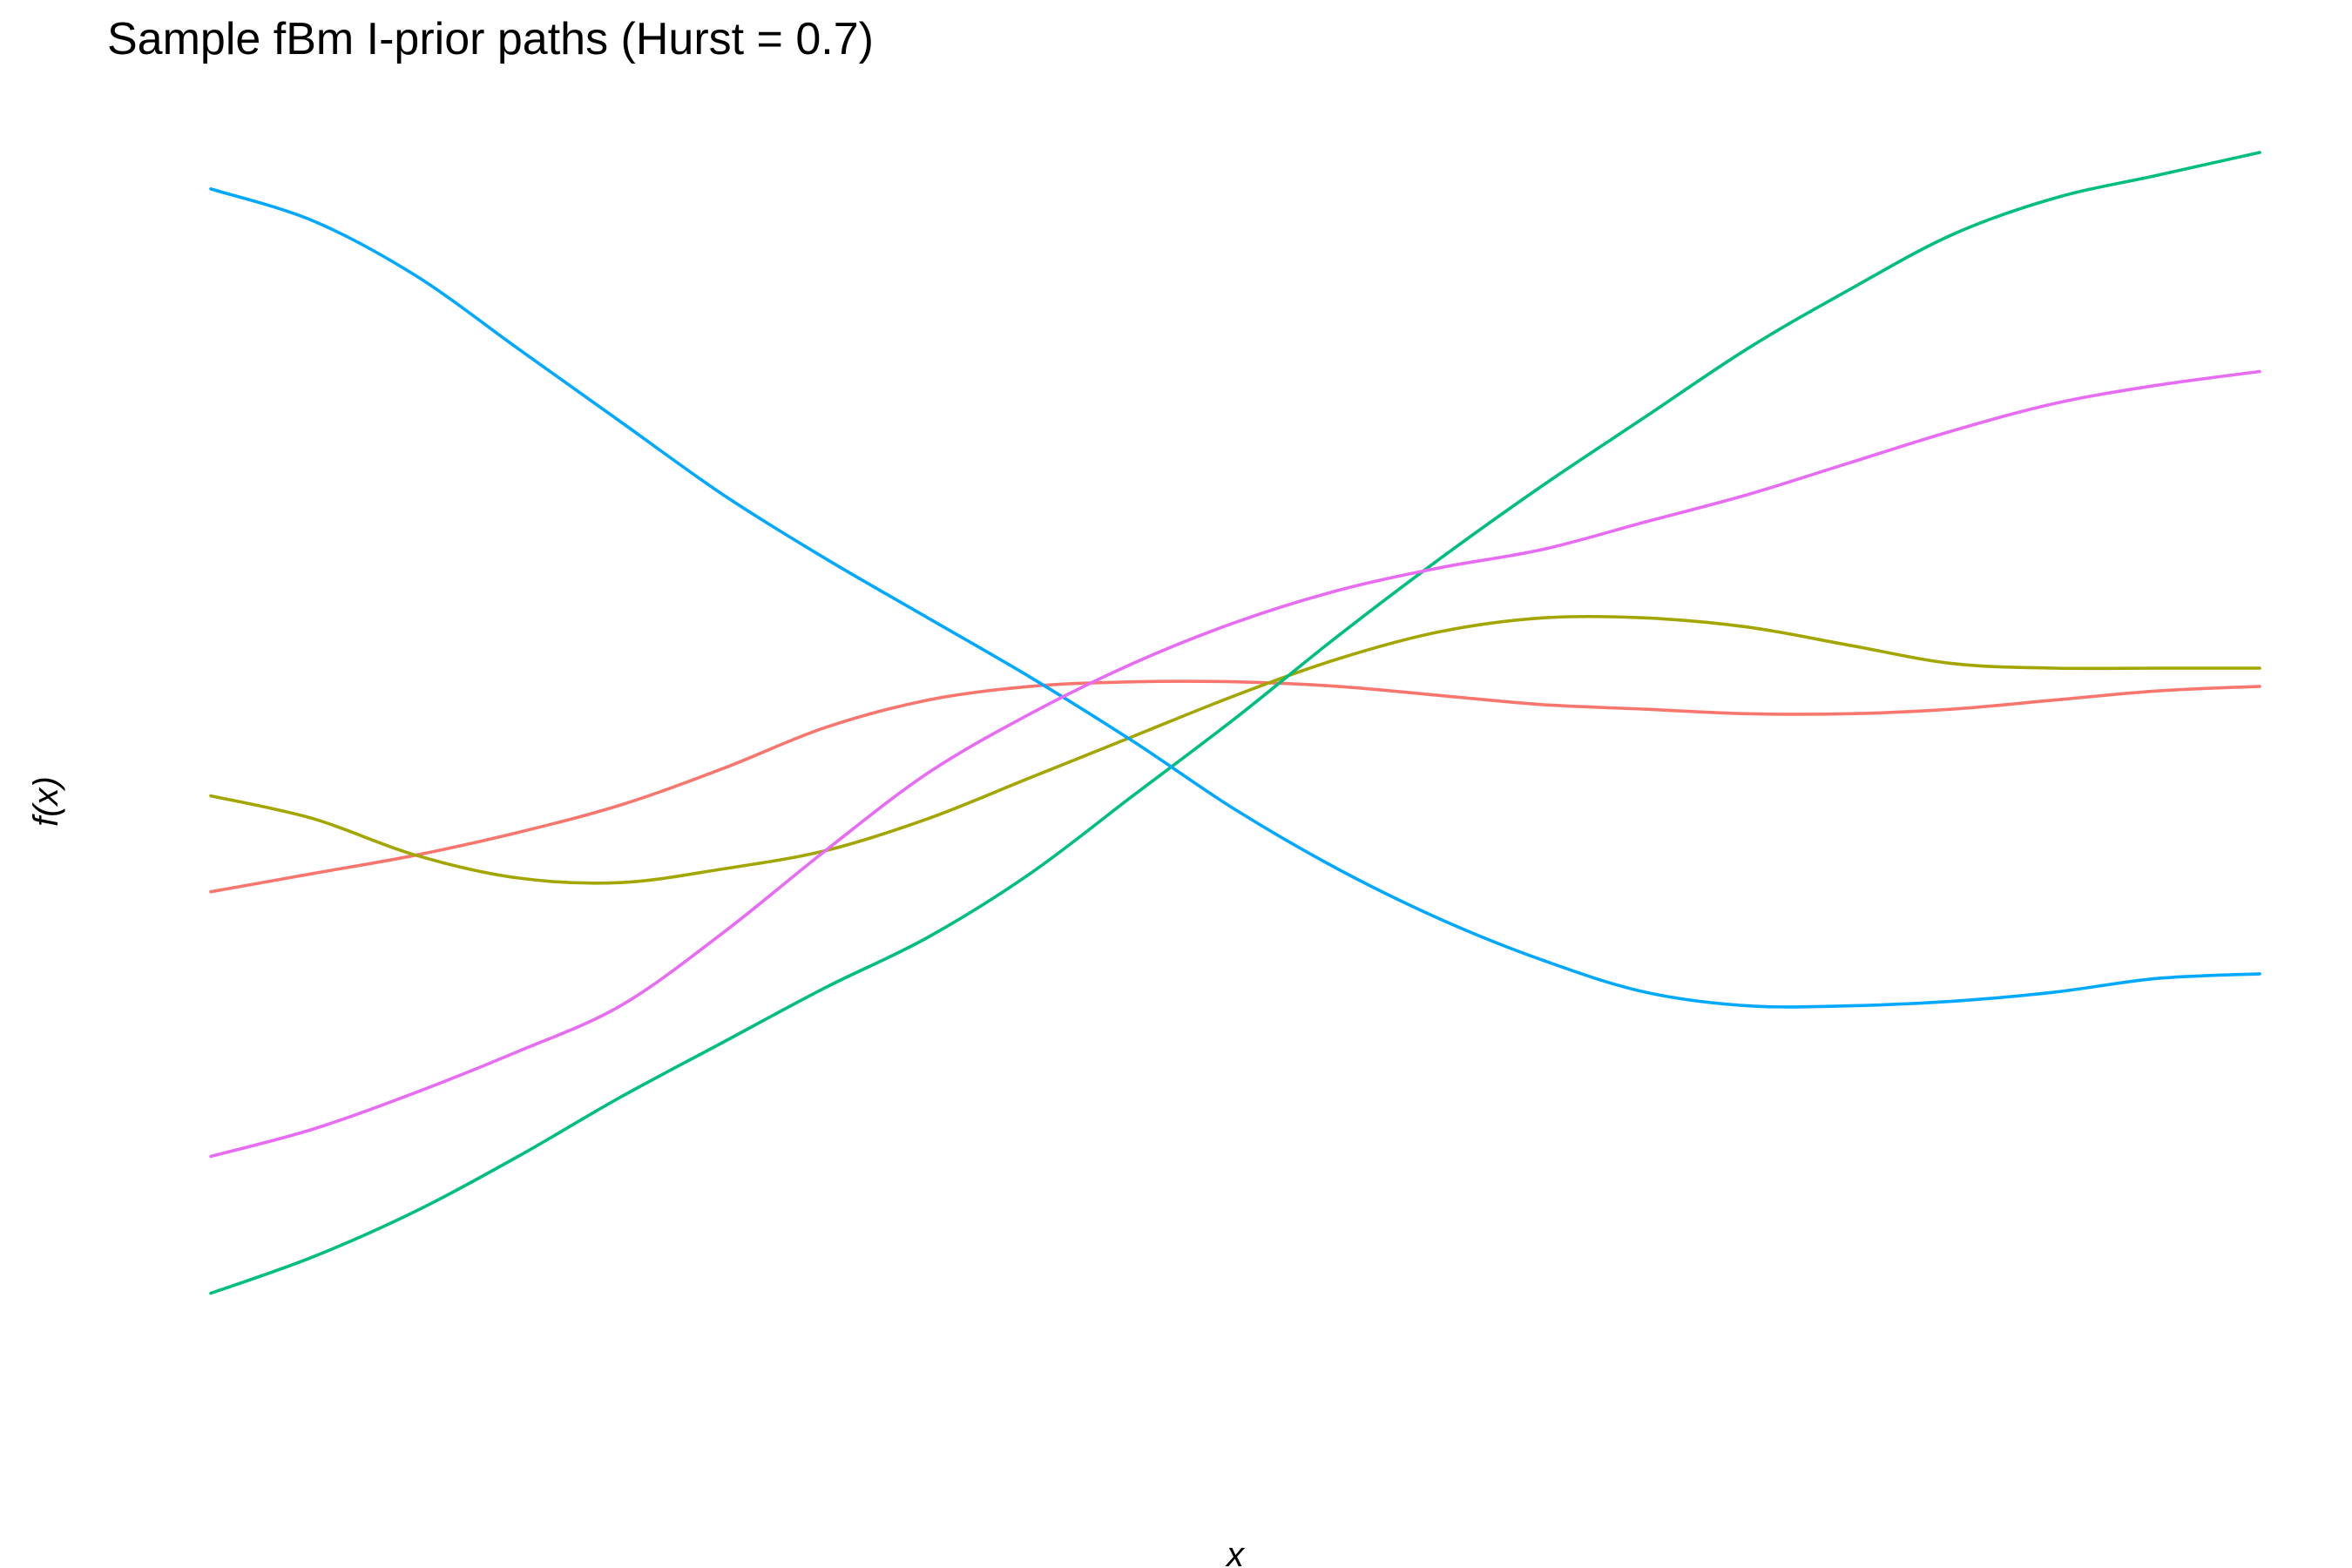 The height and width of the screenshot is (1568, 2352). Describe the element at coordinates (490, 39) in the screenshot. I see `chart-title: Sample fBm I-prior paths (Hurst = 0.7)` at that location.